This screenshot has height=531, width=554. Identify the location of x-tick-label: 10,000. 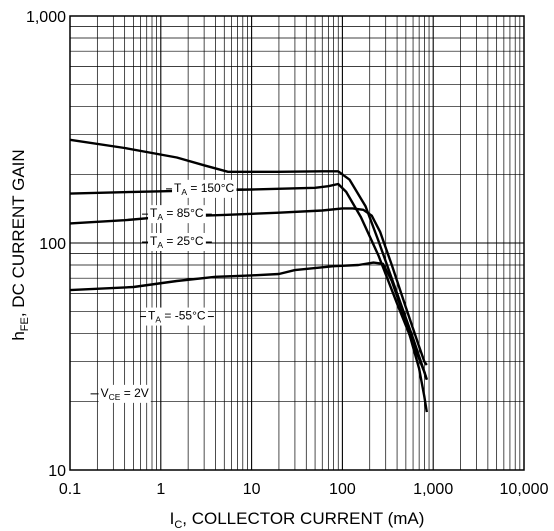
(524, 489).